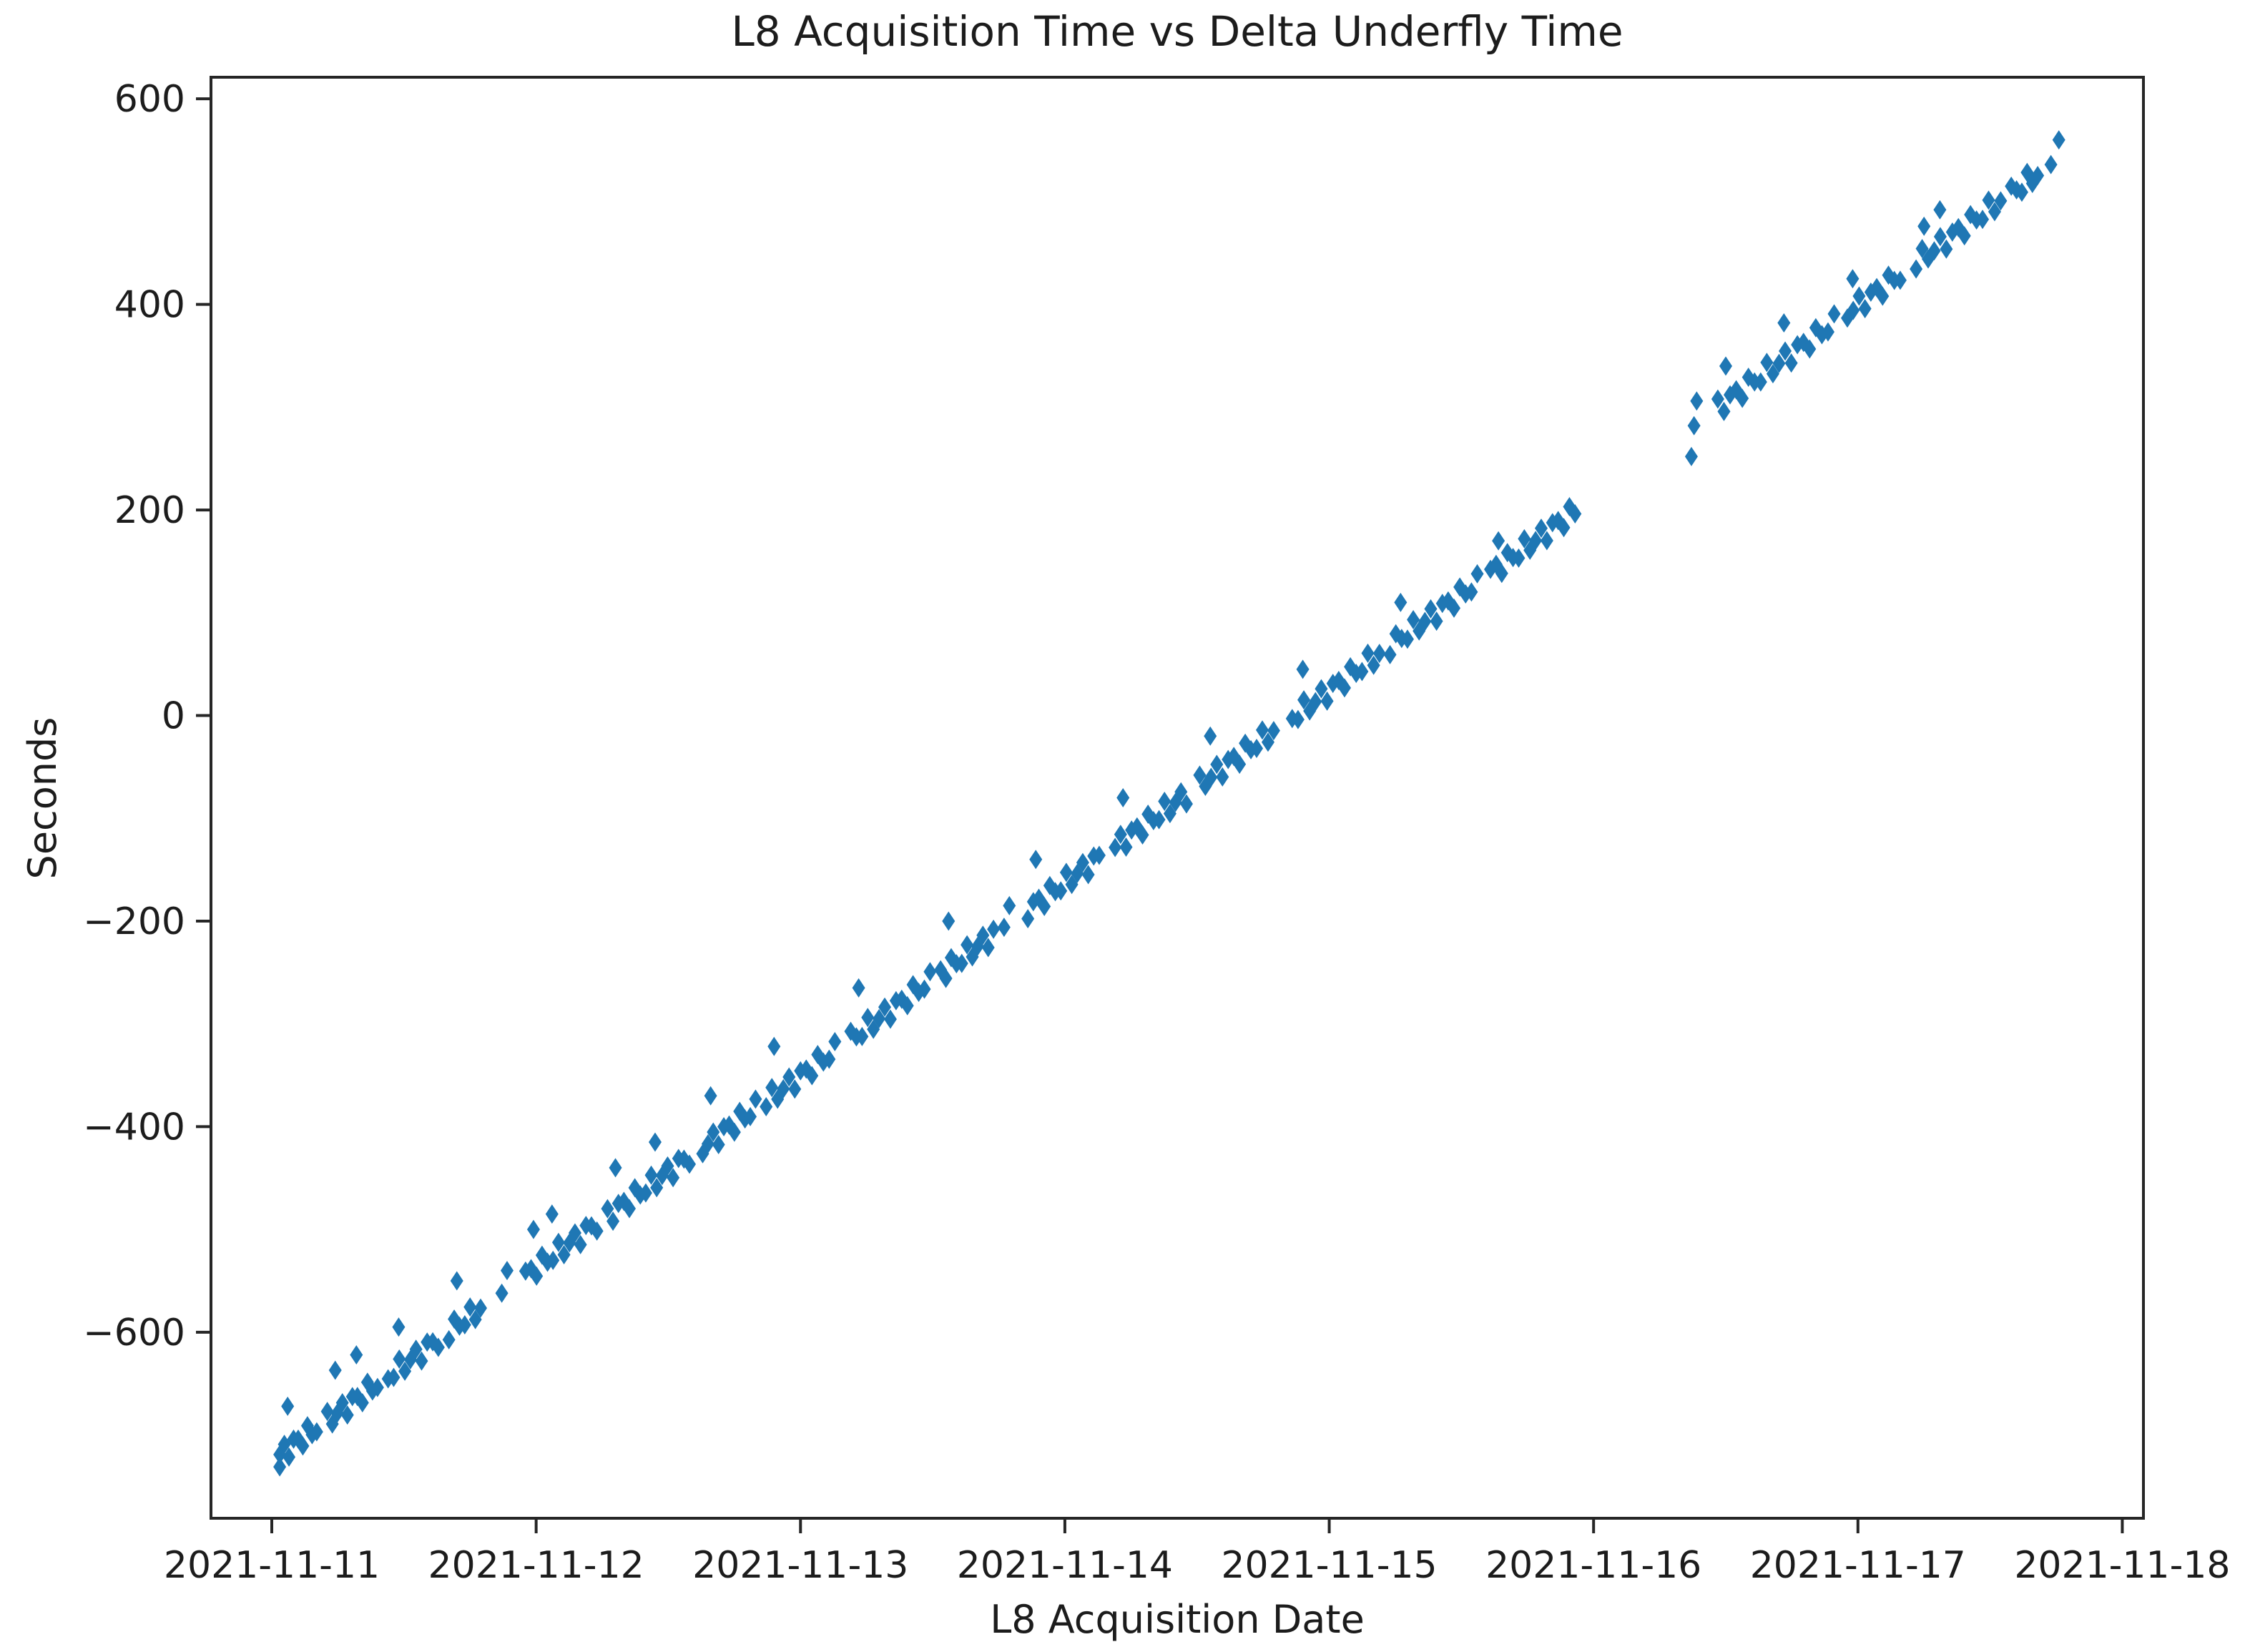 This screenshot has width=2245, height=1652. I want to click on y-tick-label: −400, so click(134, 1127).